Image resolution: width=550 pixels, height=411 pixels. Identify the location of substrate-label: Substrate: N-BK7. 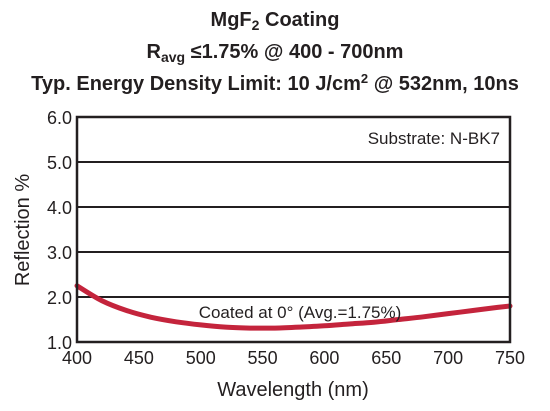
(434, 138).